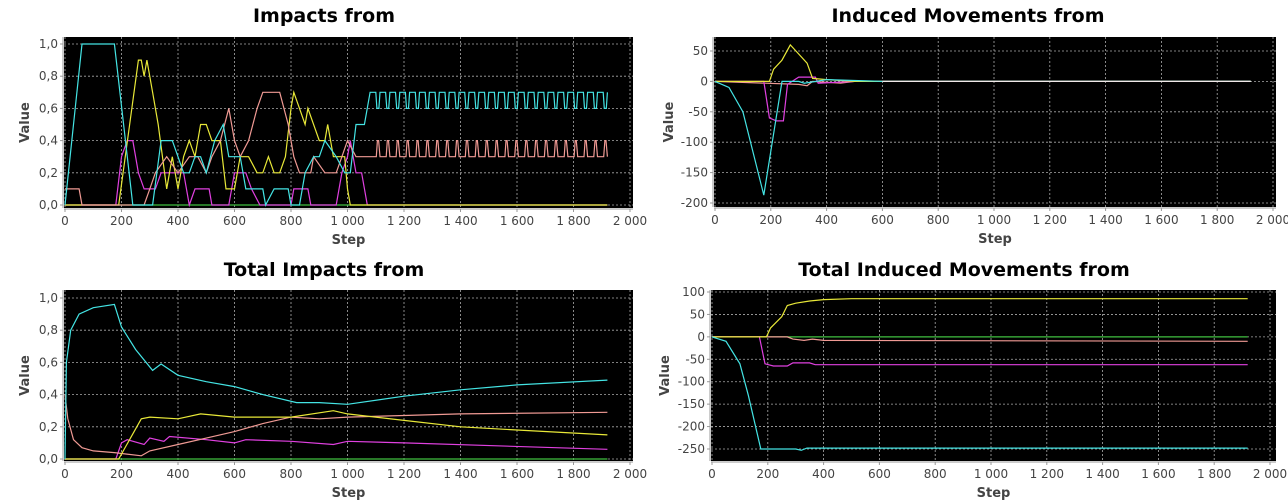  What do you see at coordinates (964, 270) in the screenshot?
I see `chart-title: Total Induced Movements from` at bounding box center [964, 270].